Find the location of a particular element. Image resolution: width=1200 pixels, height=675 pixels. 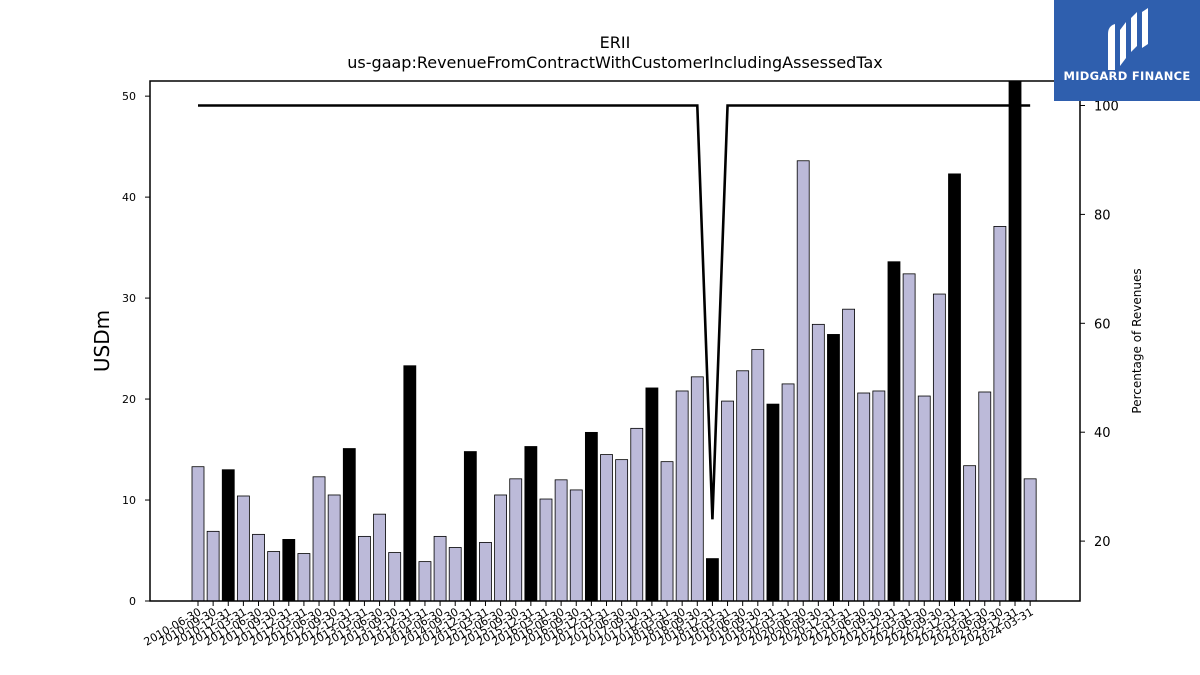

left-tick-label: 20 is located at coordinates (129, 399).